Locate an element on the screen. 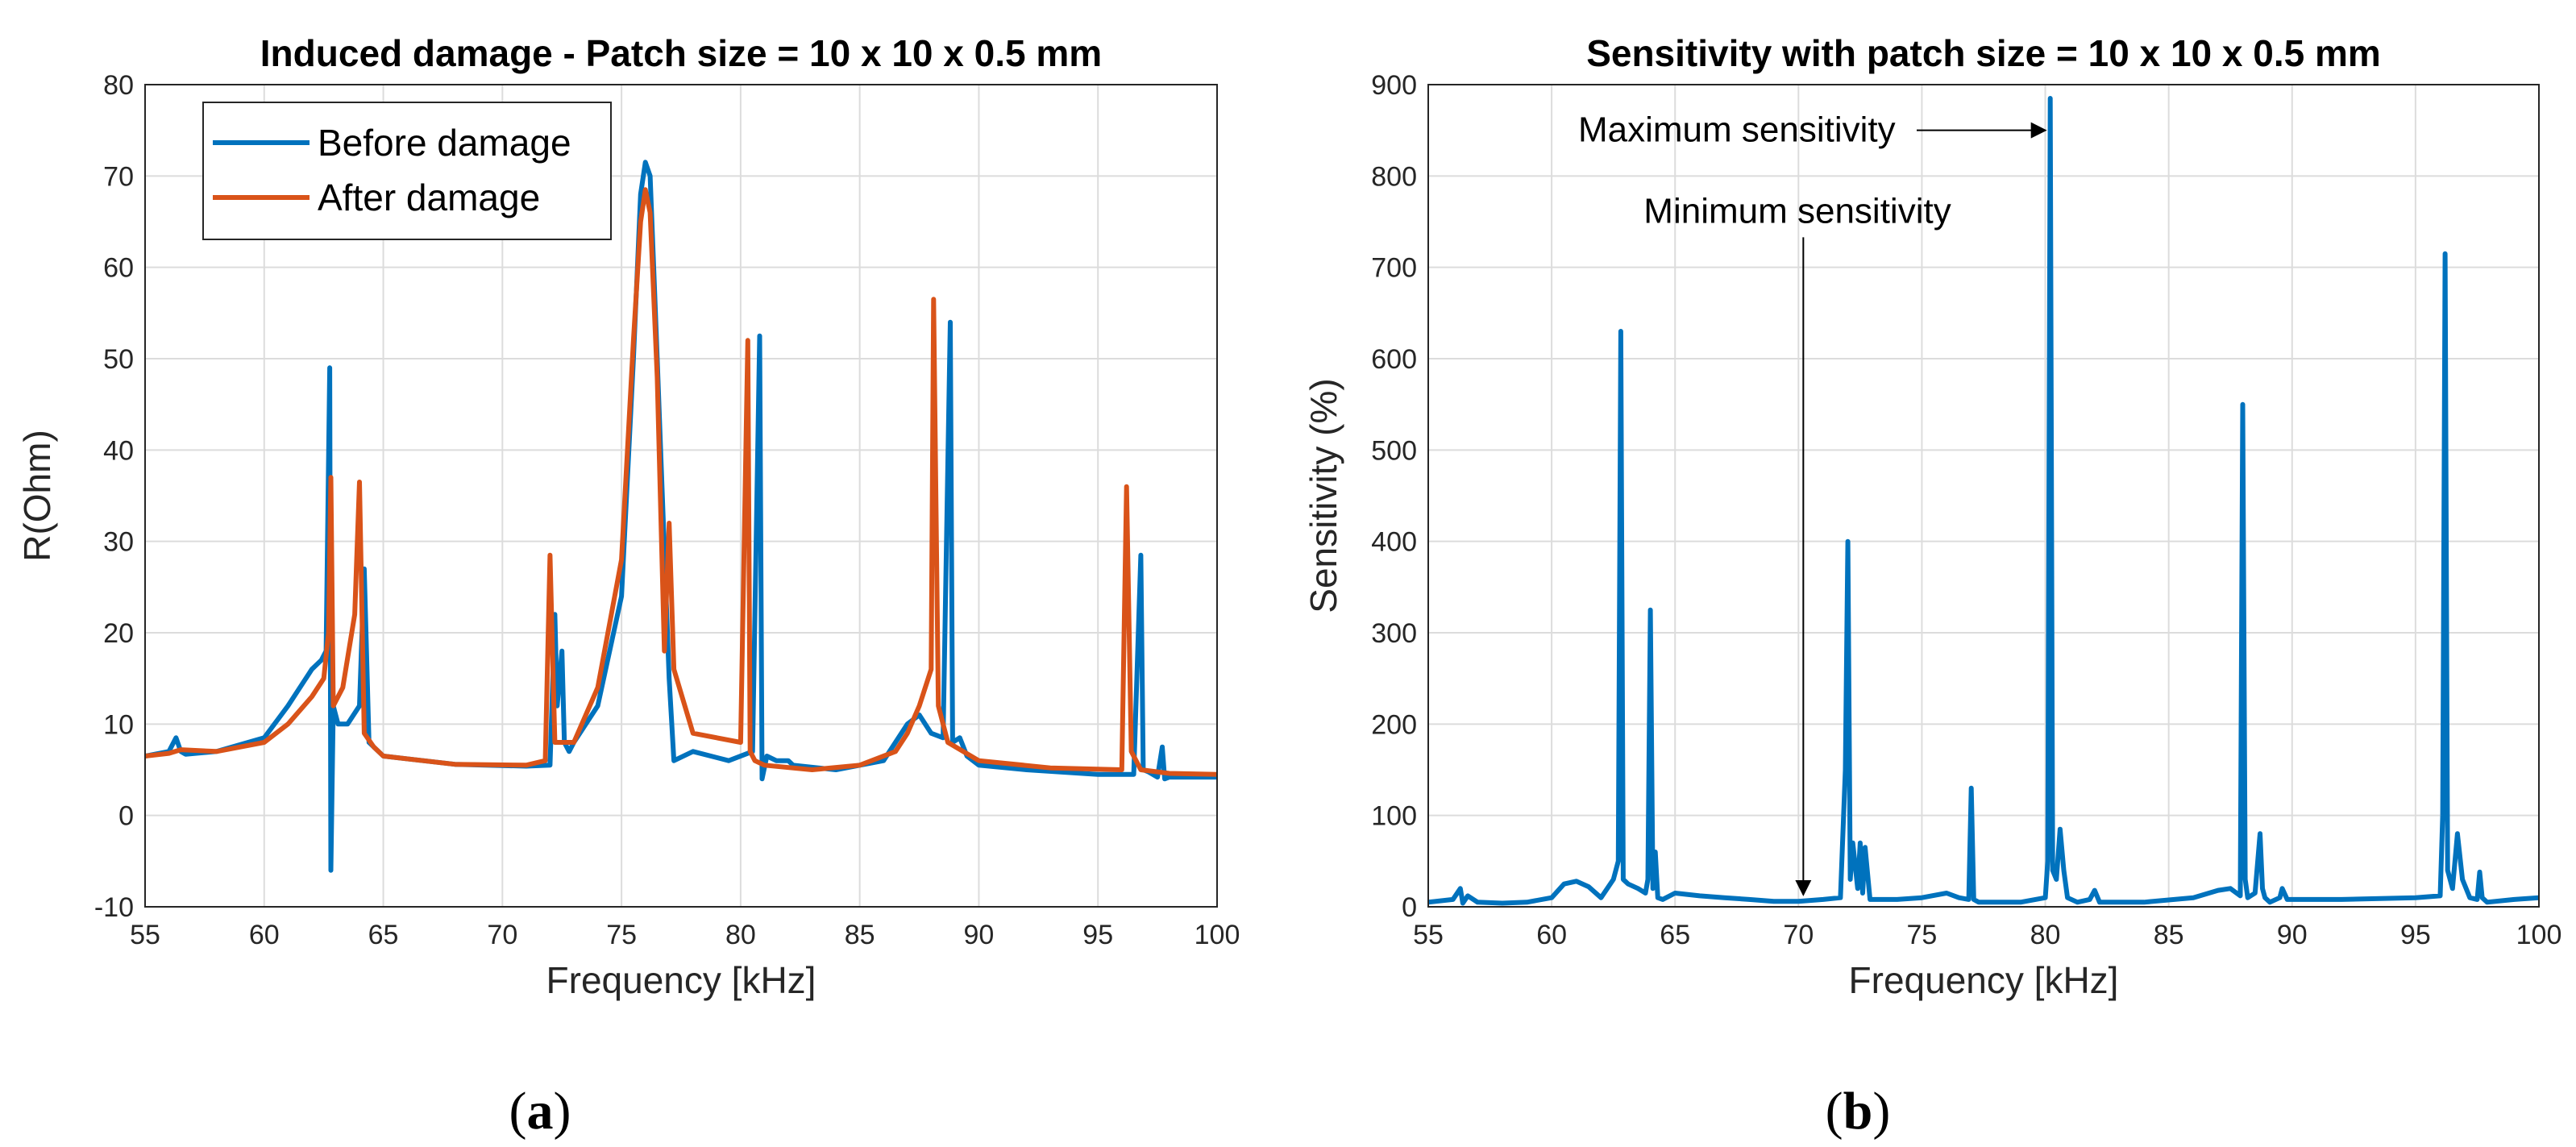 This screenshot has height=1147, width=2576. y-tick-label: 200 is located at coordinates (1394, 724).